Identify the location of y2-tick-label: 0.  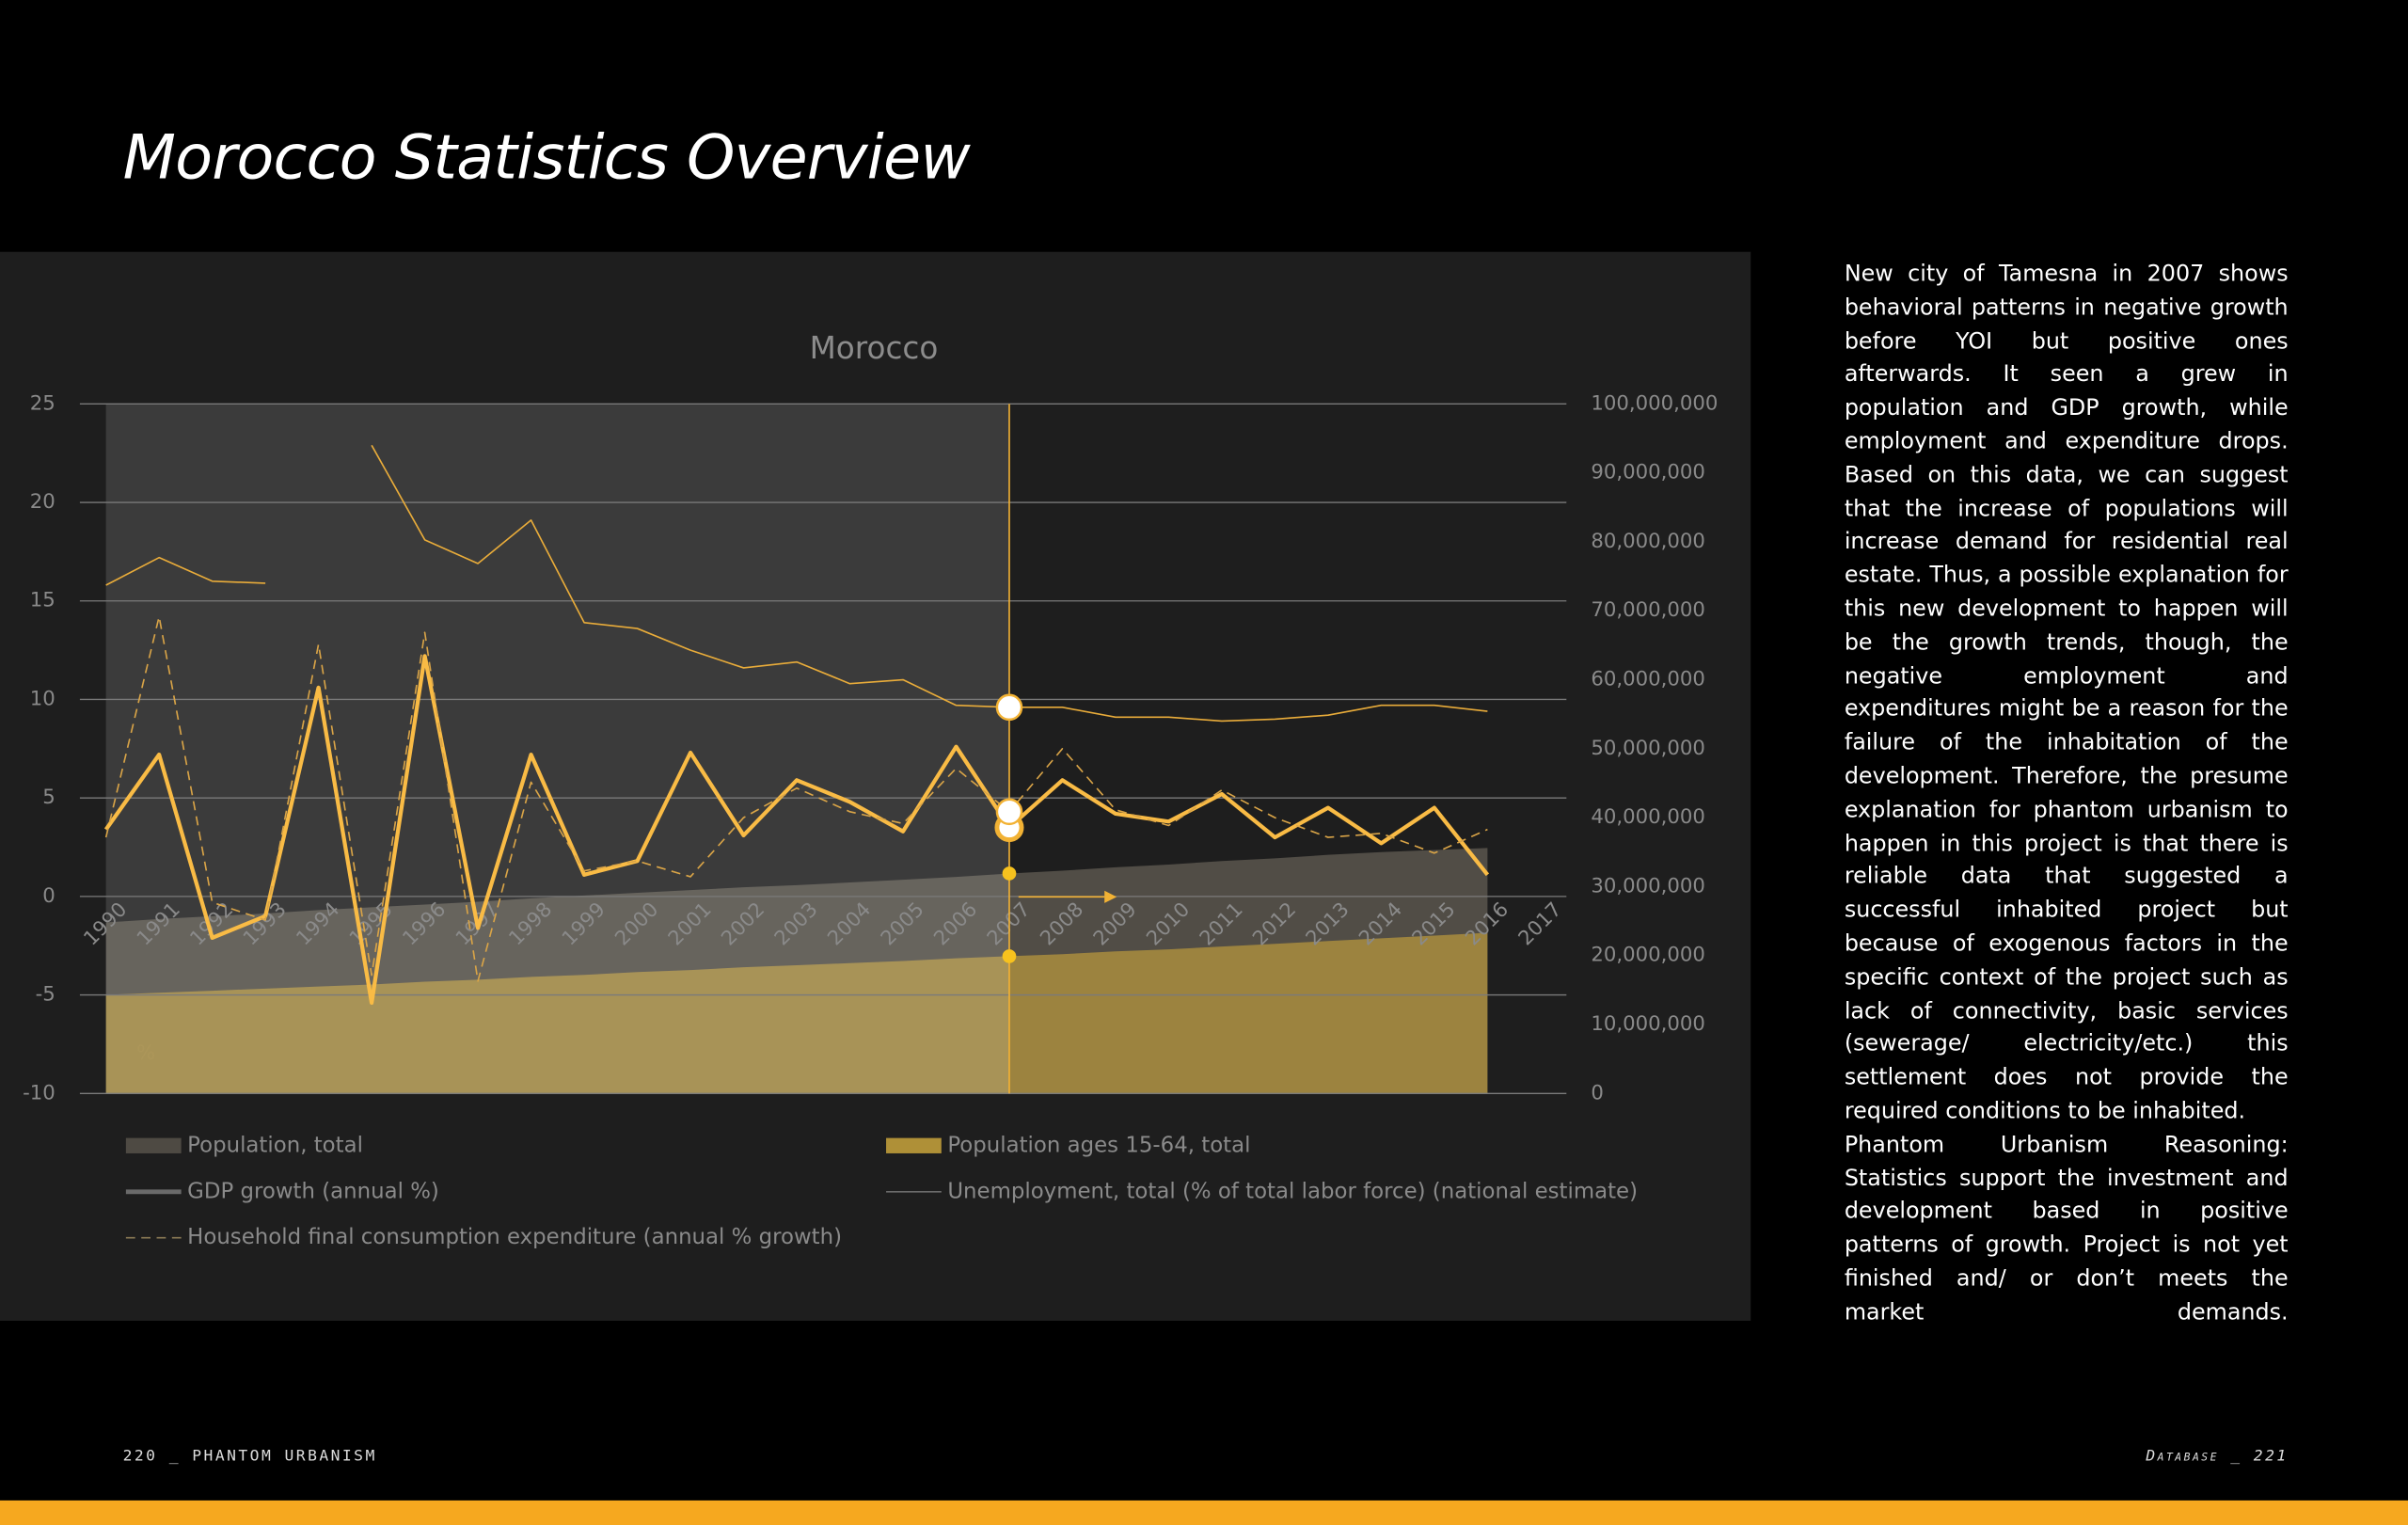
(1598, 1092).